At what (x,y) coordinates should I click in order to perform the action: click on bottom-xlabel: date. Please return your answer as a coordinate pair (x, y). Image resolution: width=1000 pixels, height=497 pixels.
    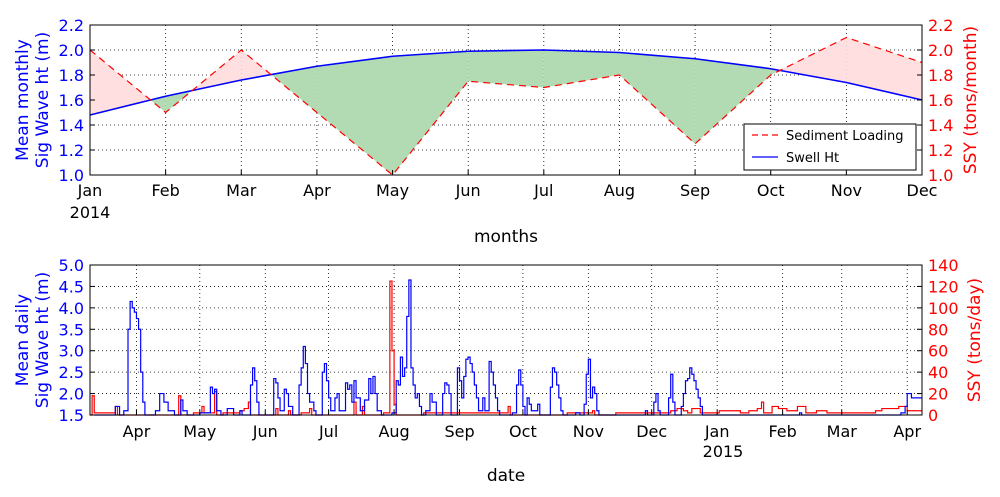
    Looking at the image, I should click on (506, 476).